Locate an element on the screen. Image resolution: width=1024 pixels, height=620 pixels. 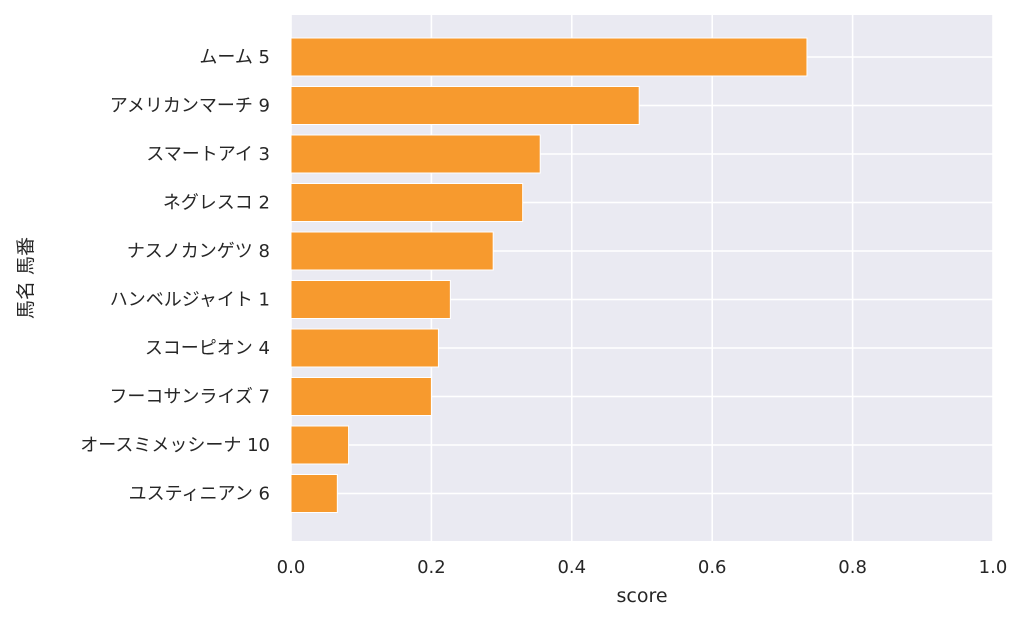
y-tick-label: ユスティニアン 6 is located at coordinates (199, 494).